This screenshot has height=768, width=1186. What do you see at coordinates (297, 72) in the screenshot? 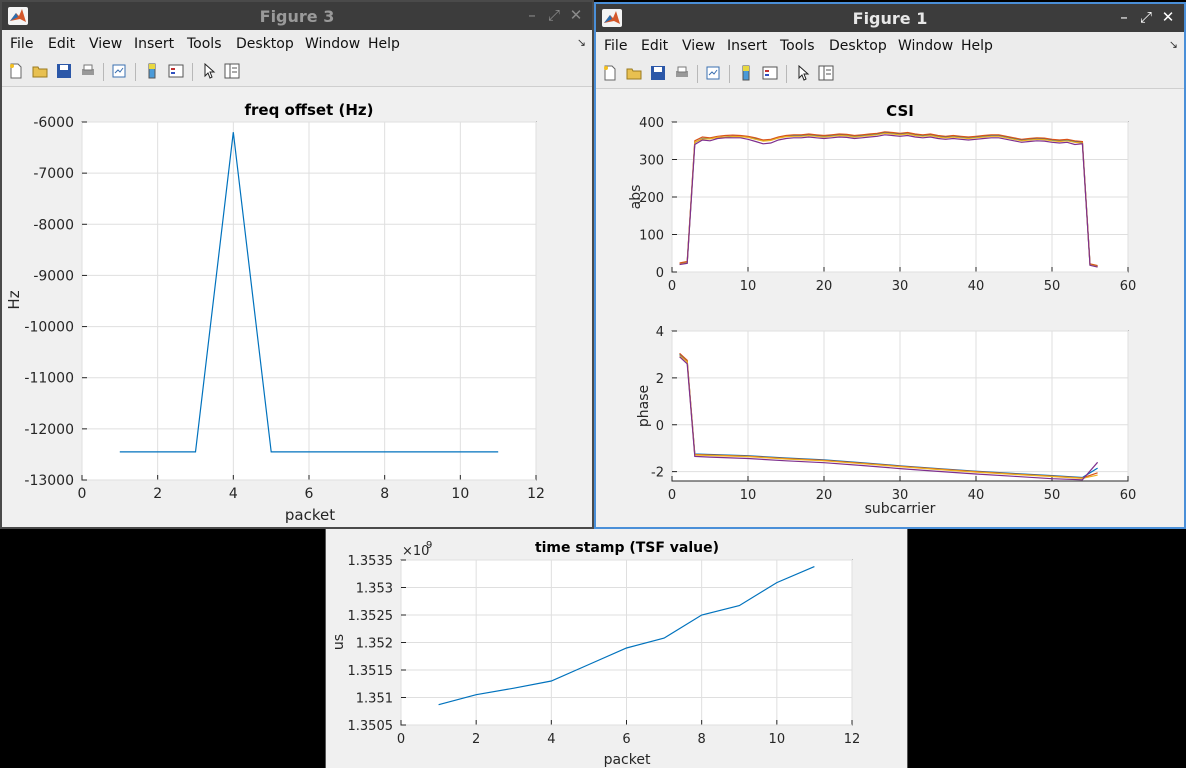
I see `figure-3-toolbar` at bounding box center [297, 72].